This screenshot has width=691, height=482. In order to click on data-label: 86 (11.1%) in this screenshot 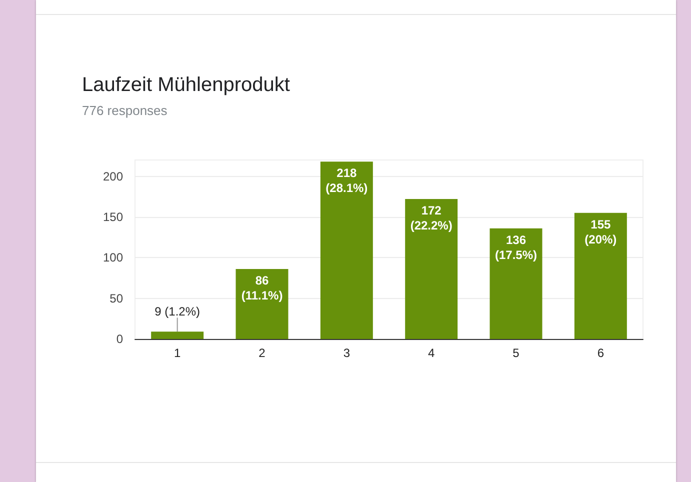, I will do `click(262, 288)`.